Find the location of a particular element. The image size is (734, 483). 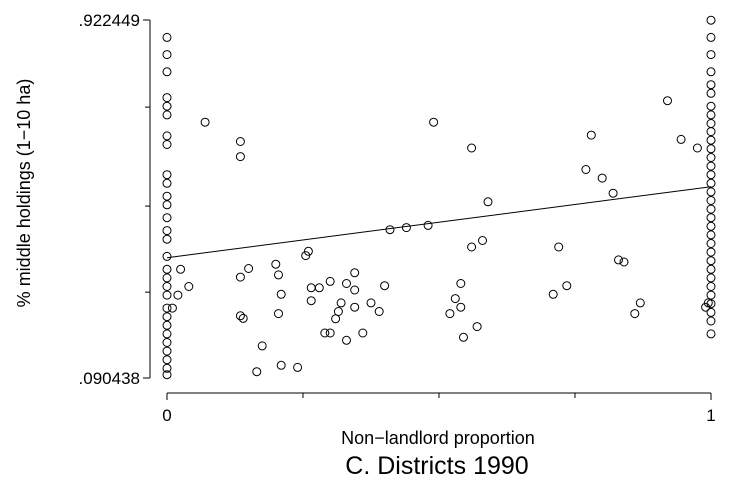

x-axis-title: Non−landlord proportion is located at coordinates (438, 438).